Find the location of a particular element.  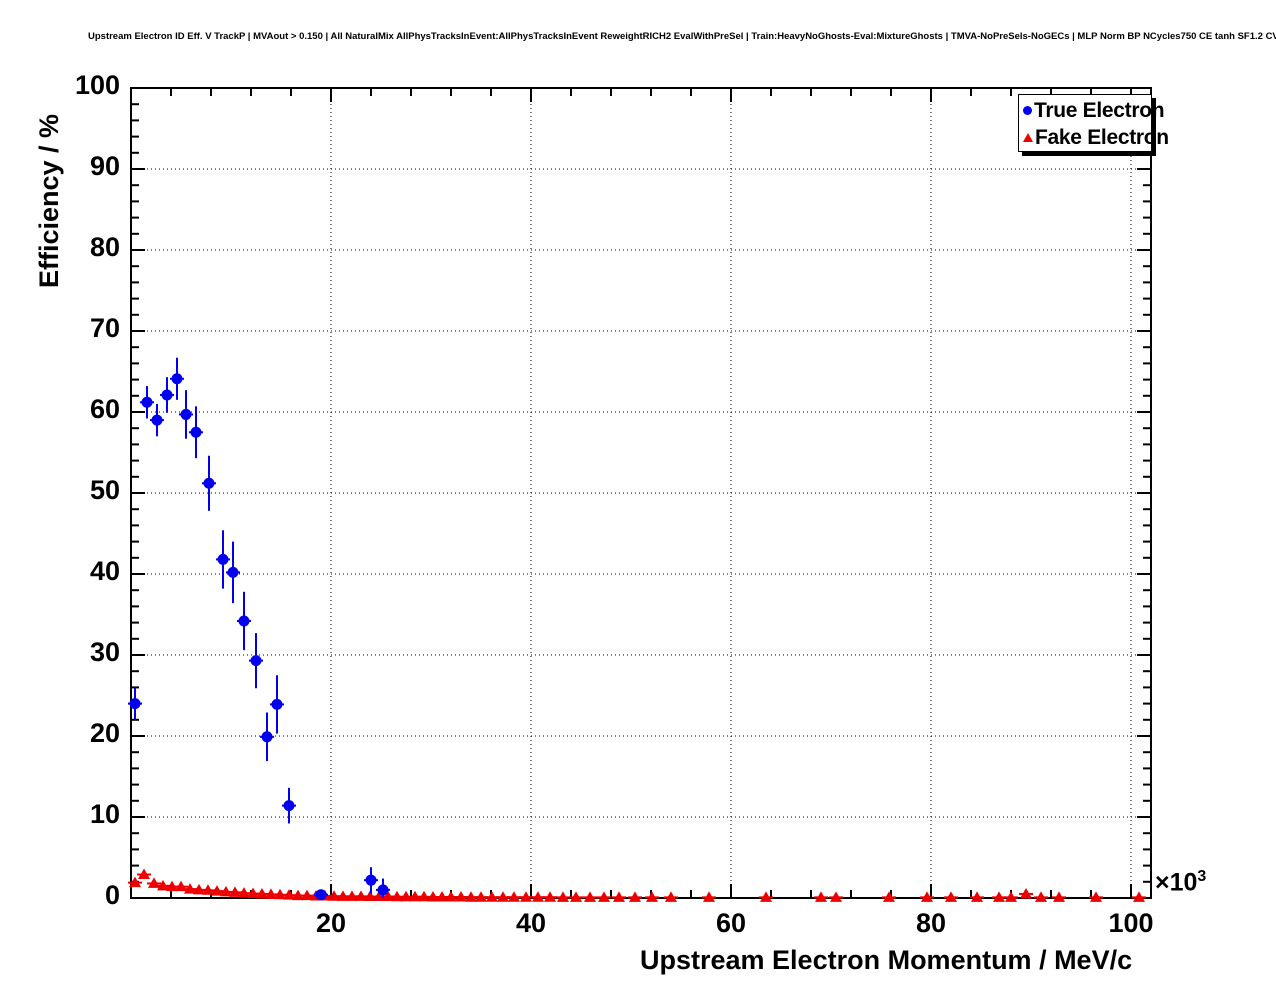

x-tick-label: 100 is located at coordinates (1131, 923).